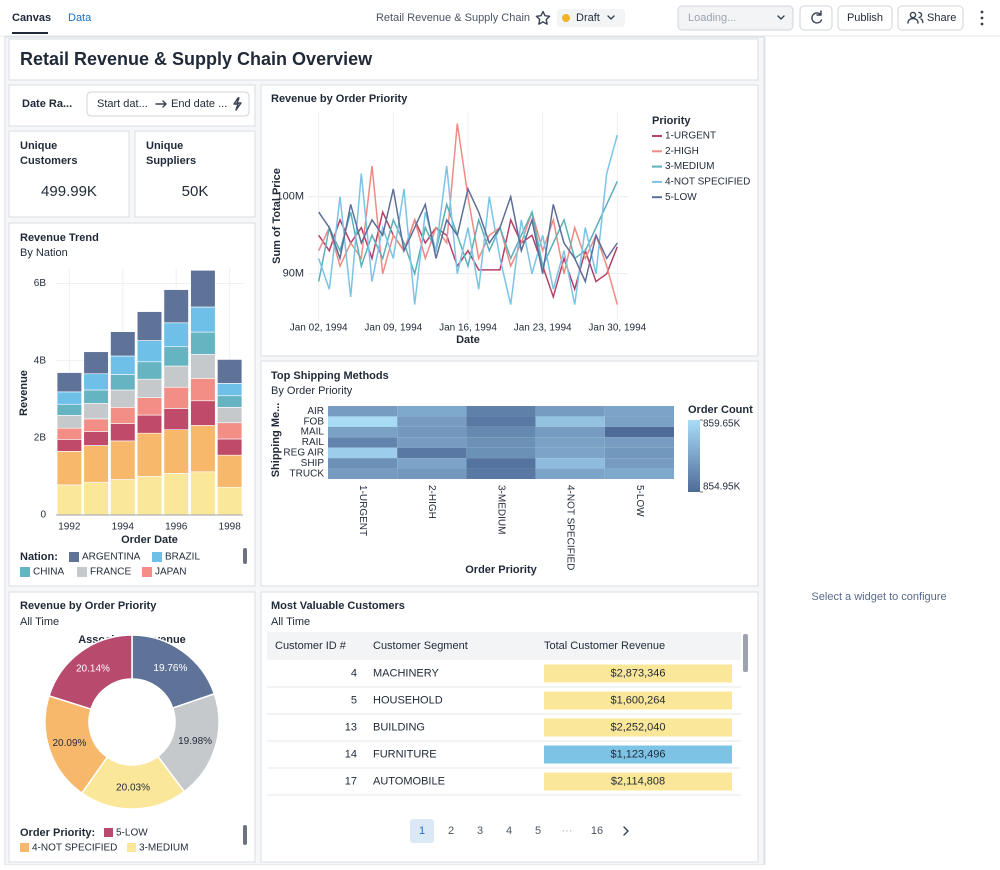  What do you see at coordinates (543, 17) in the screenshot?
I see `favorite-star` at bounding box center [543, 17].